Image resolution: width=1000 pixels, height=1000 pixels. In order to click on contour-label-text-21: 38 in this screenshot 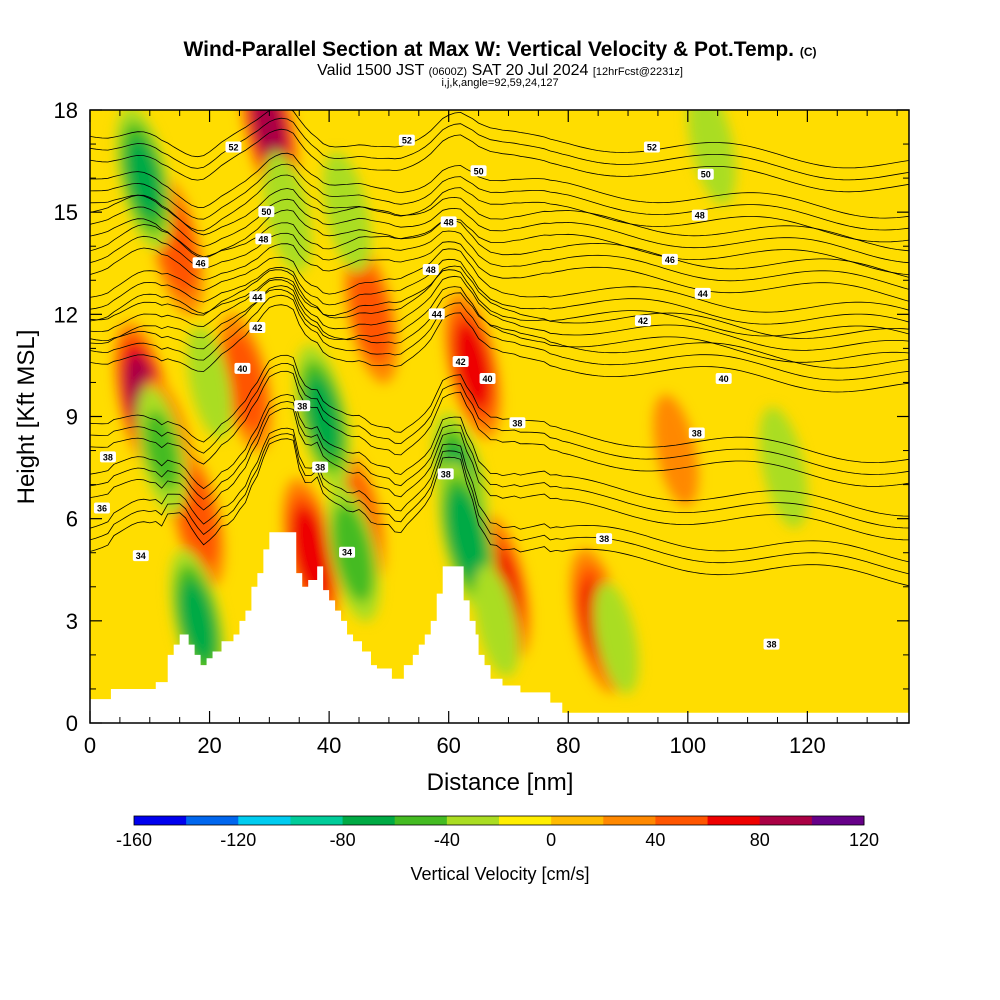, I will do `click(302, 406)`.